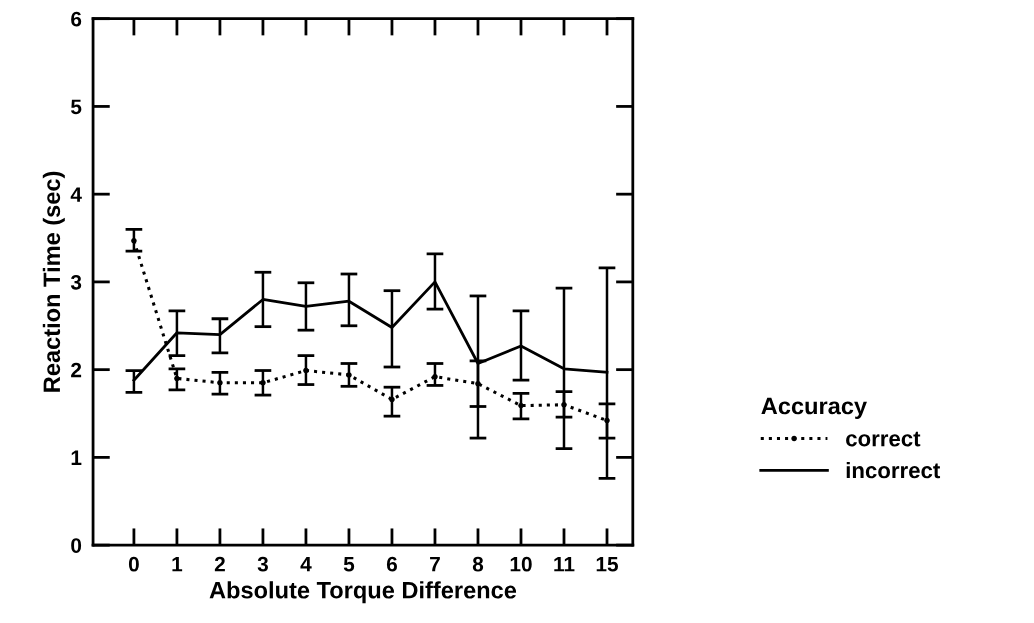 Image resolution: width=1034 pixels, height=623 pixels. What do you see at coordinates (564, 564) in the screenshot?
I see `x-tick-label: 11` at bounding box center [564, 564].